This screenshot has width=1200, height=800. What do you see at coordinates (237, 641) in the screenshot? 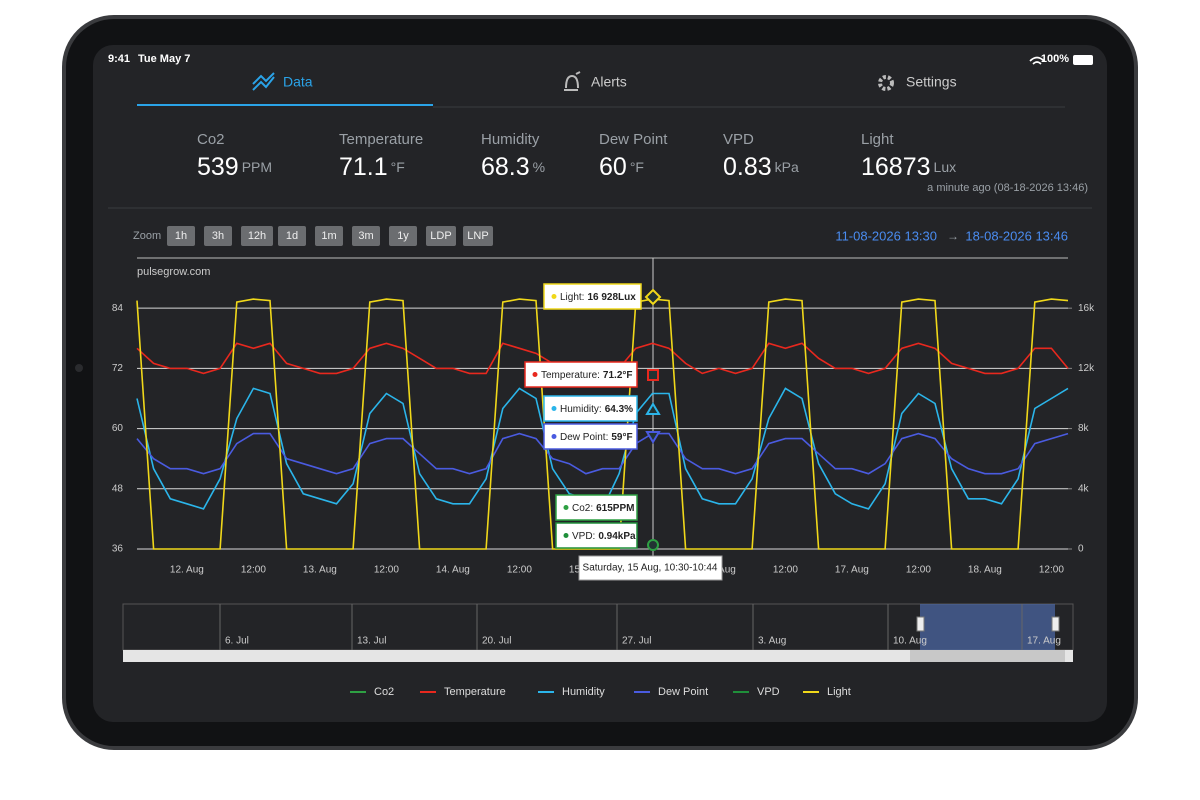
I see `navigator-label: 6. Jul` at bounding box center [237, 641].